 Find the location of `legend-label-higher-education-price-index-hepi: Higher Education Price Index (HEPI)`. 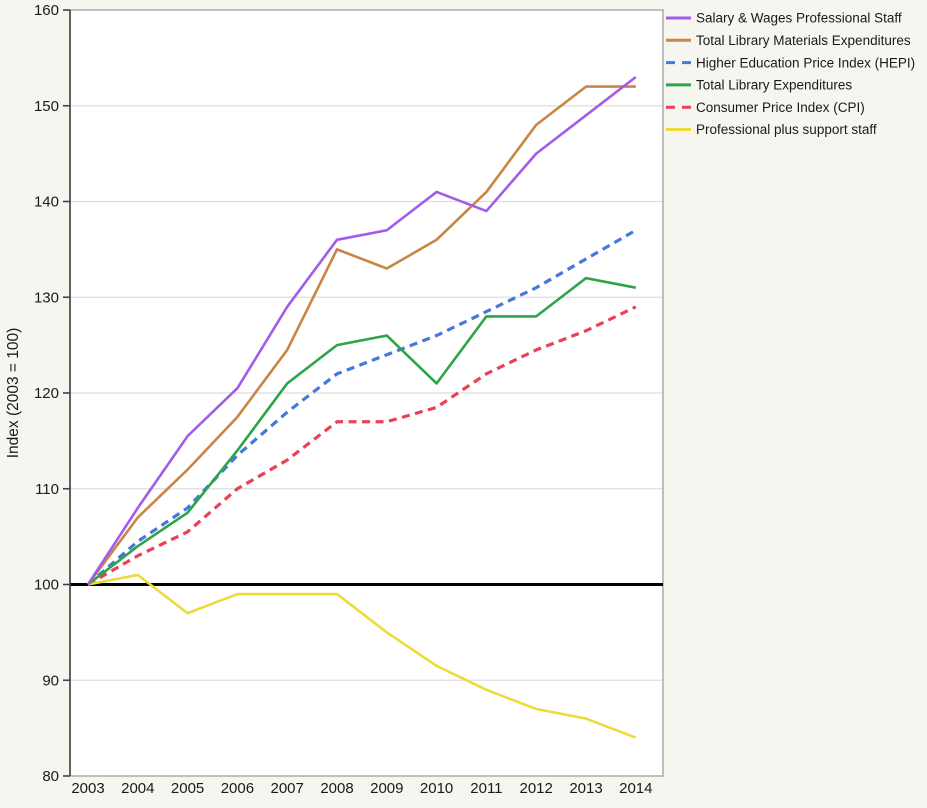

legend-label-higher-education-price-index-hepi: Higher Education Price Index (HEPI) is located at coordinates (805, 62).